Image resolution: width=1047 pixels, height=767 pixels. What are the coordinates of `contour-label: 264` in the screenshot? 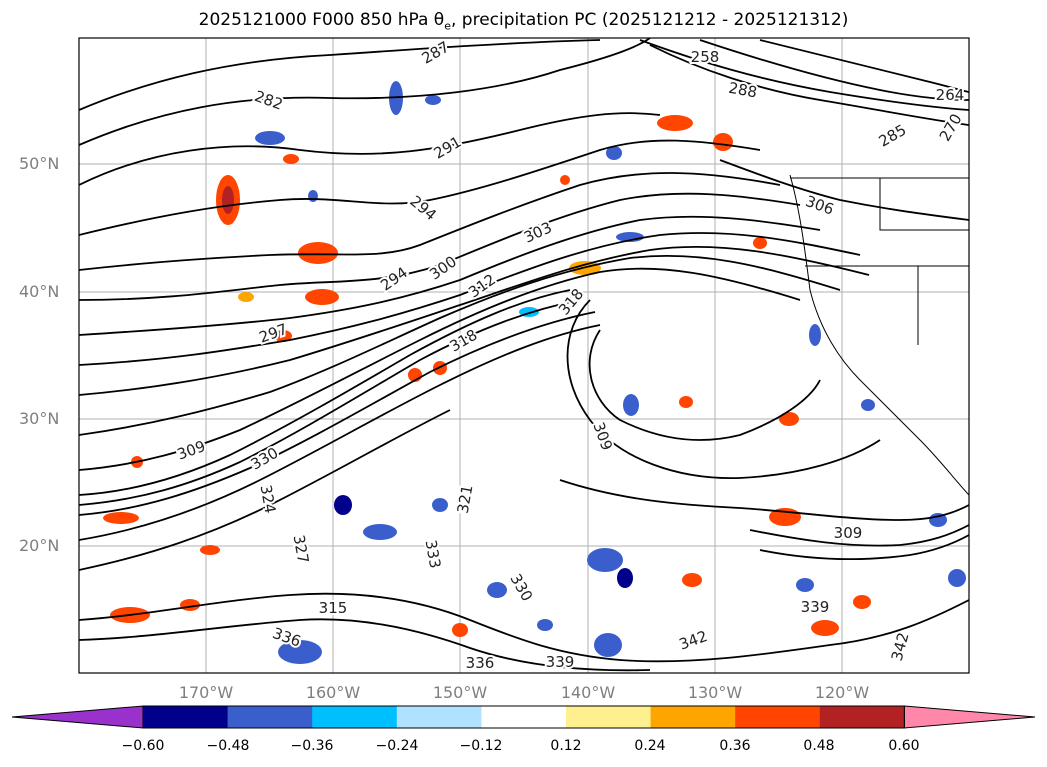 It's located at (950, 95).